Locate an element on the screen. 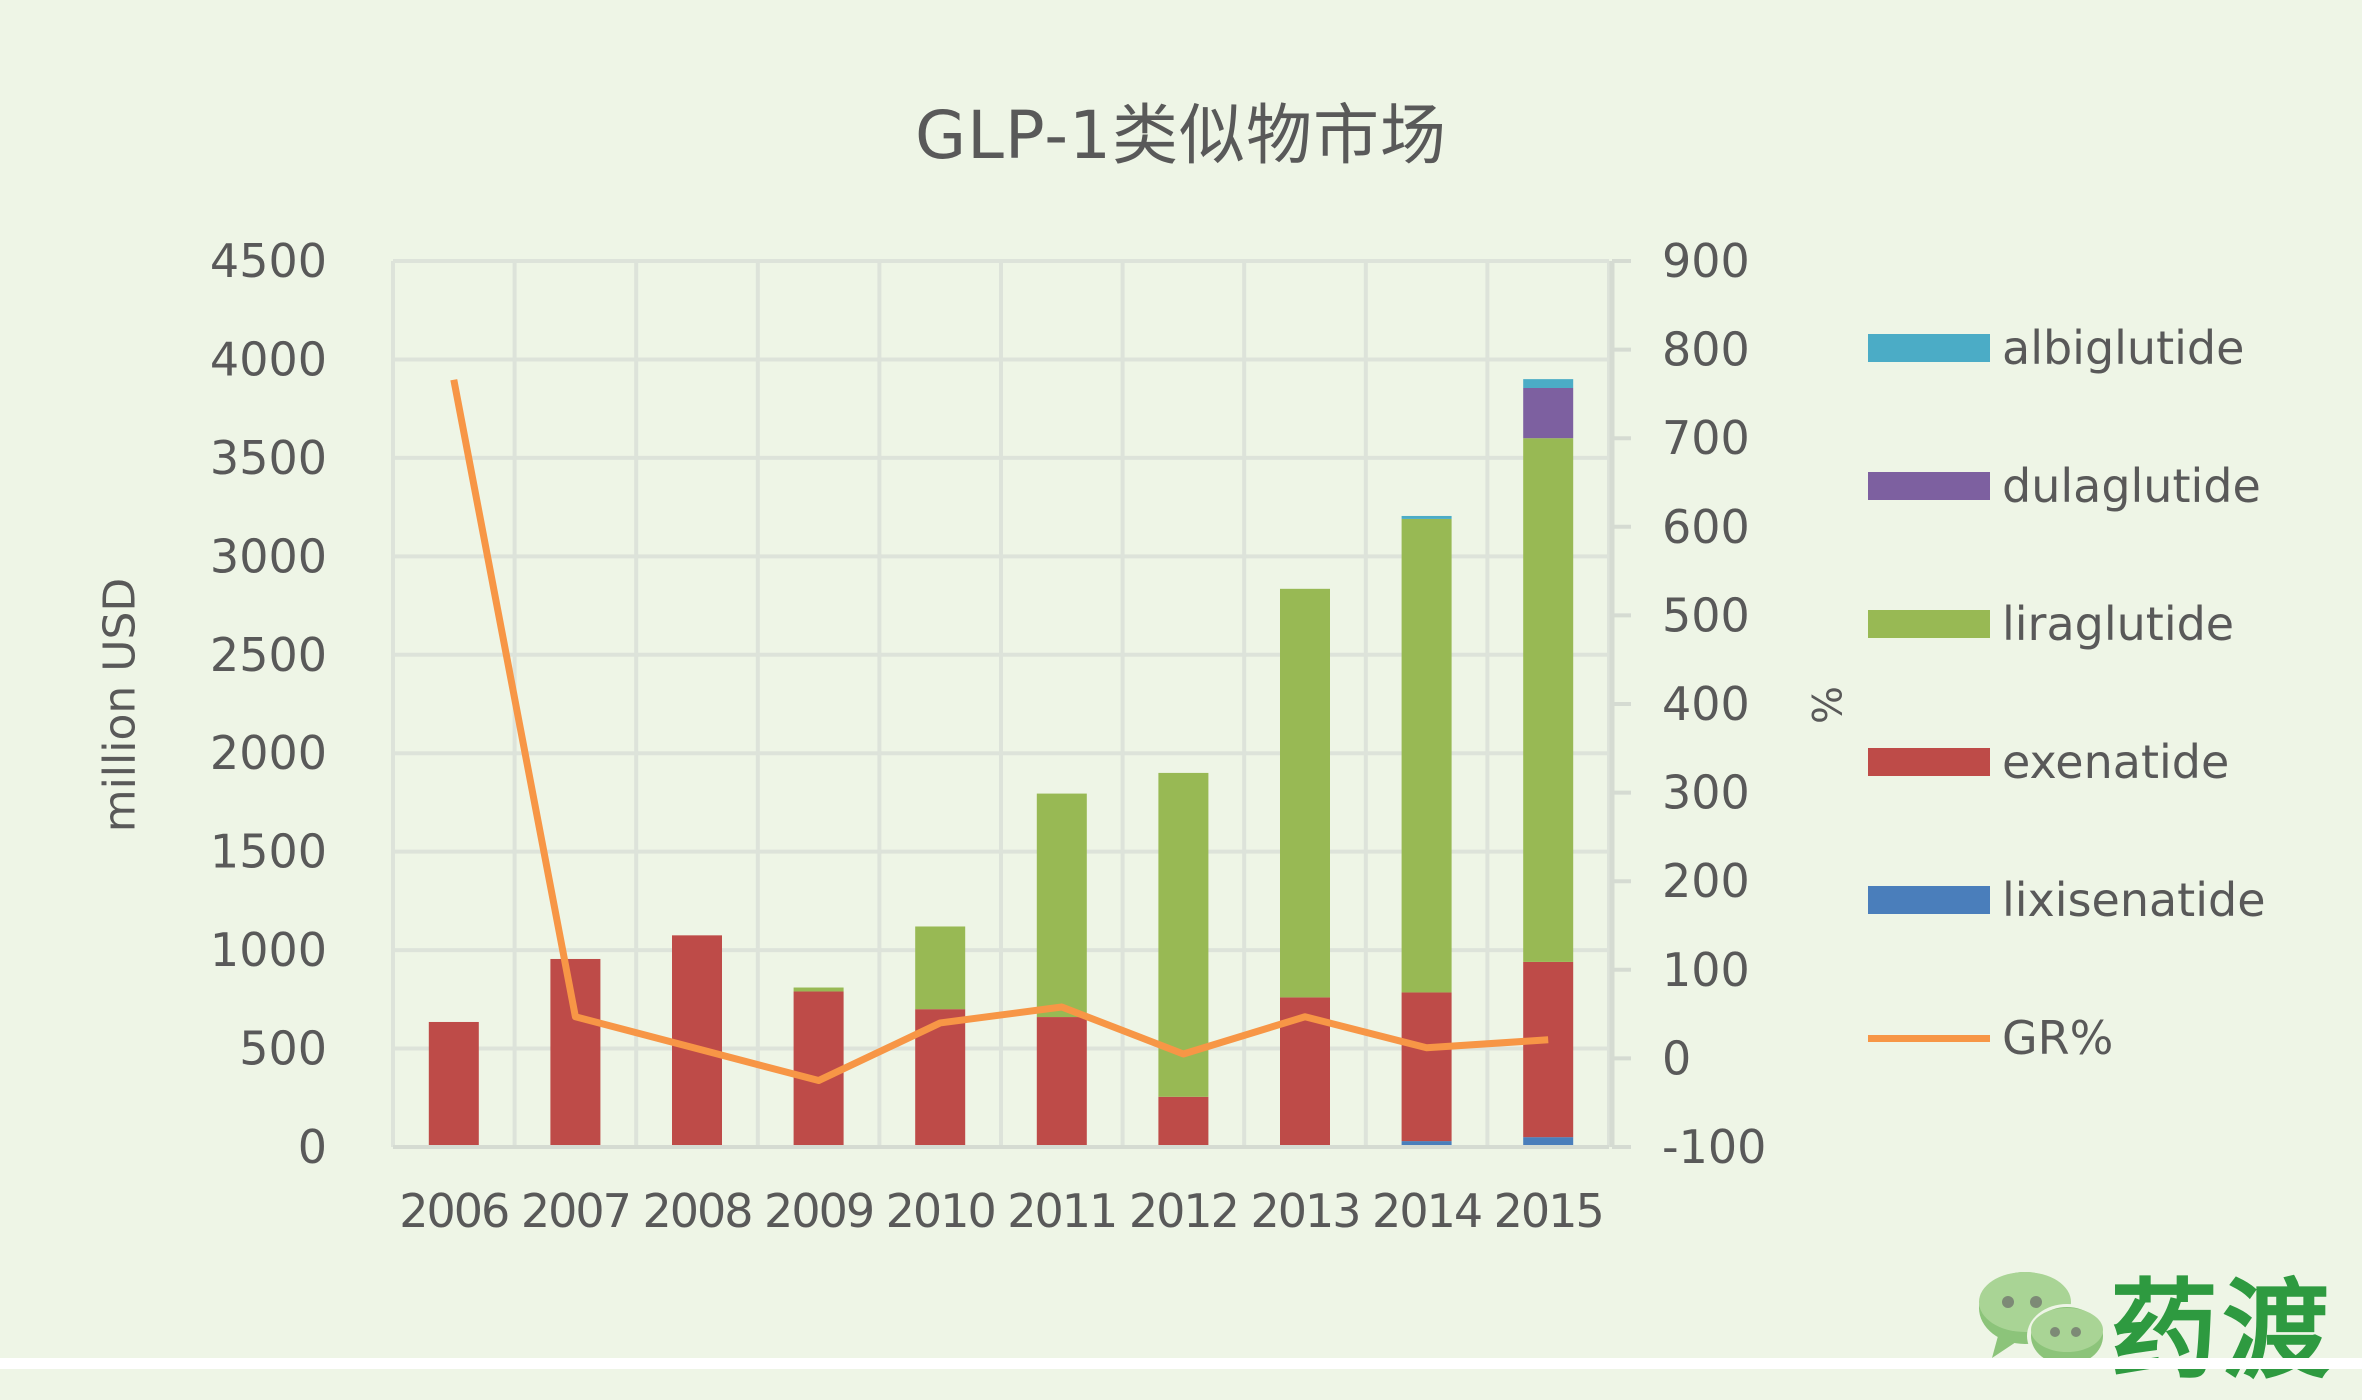  y-tick-label: 2000 is located at coordinates (268, 753).